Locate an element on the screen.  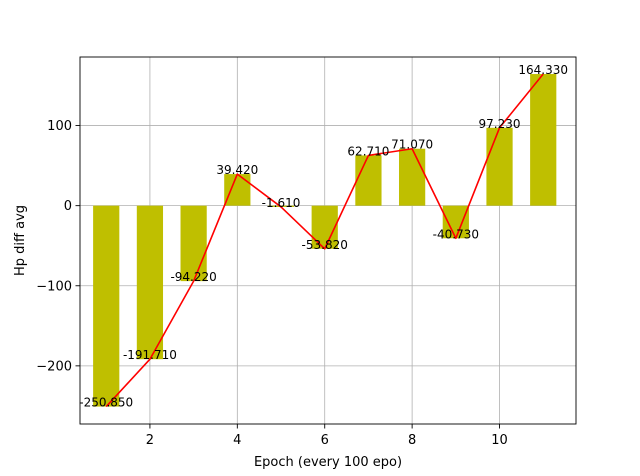
x-tick-label-1: 4 is located at coordinates (237, 440).